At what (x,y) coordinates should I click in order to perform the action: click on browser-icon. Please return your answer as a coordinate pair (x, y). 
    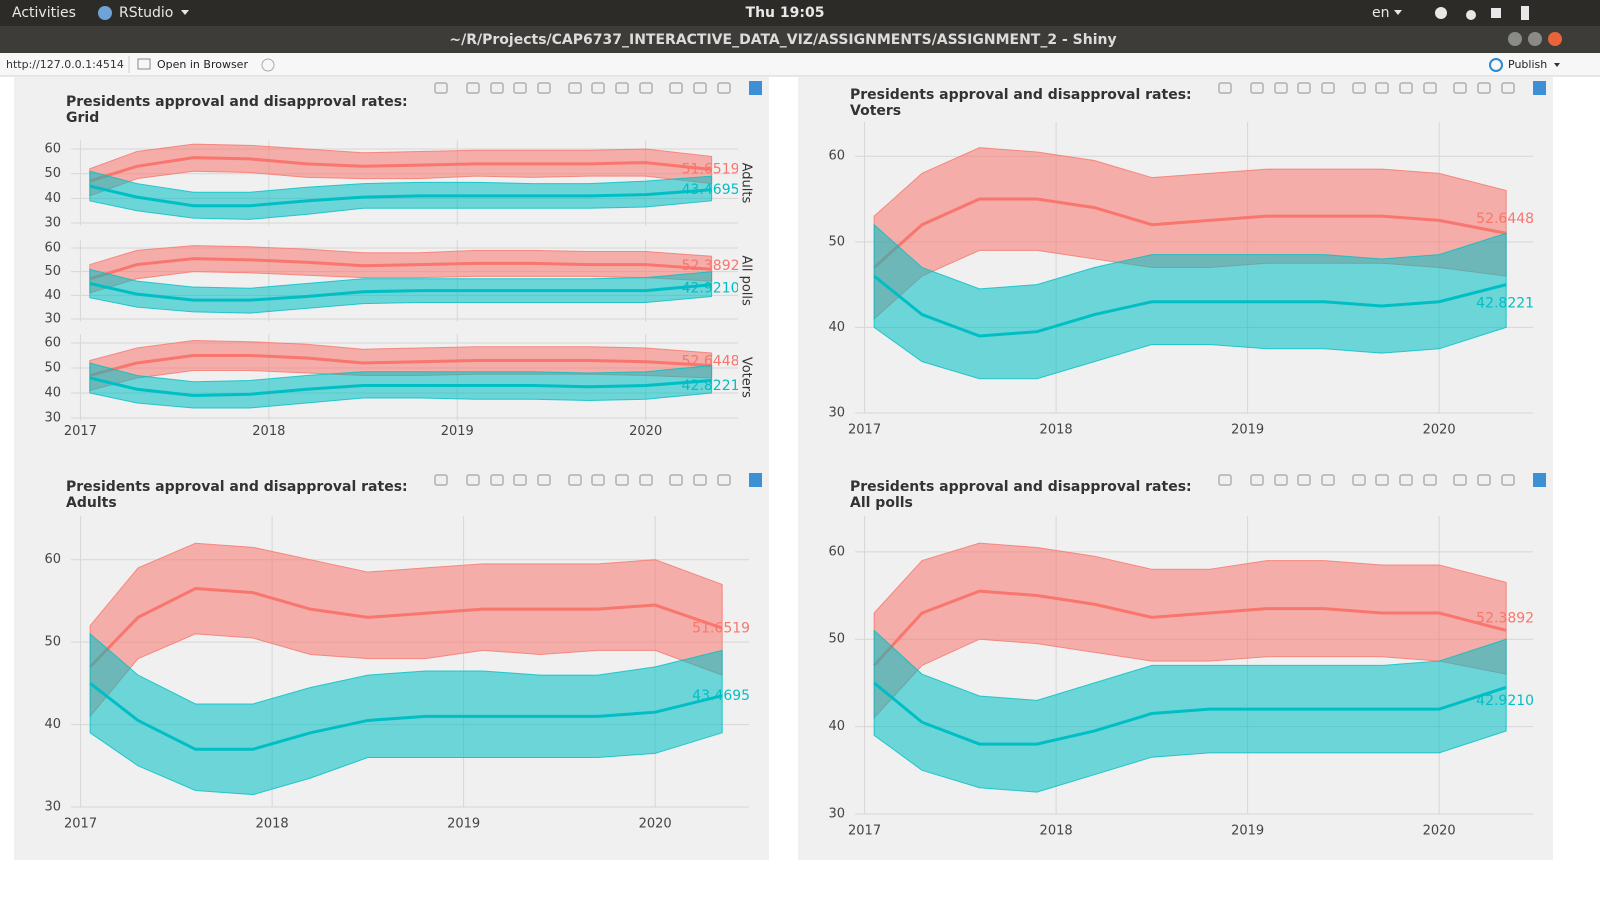
    Looking at the image, I should click on (144, 64).